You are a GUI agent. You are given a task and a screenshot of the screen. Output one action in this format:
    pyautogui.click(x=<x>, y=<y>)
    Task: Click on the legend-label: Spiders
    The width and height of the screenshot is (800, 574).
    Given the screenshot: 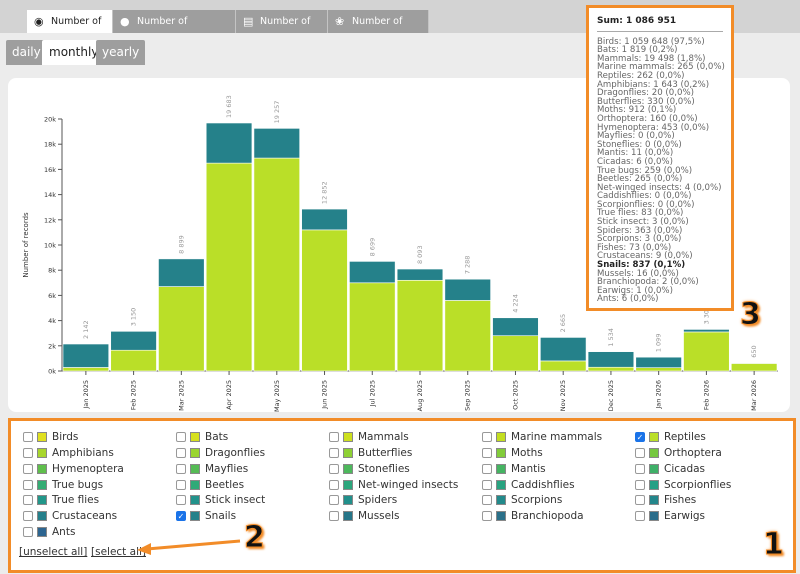 What is the action you would take?
    pyautogui.click(x=378, y=500)
    